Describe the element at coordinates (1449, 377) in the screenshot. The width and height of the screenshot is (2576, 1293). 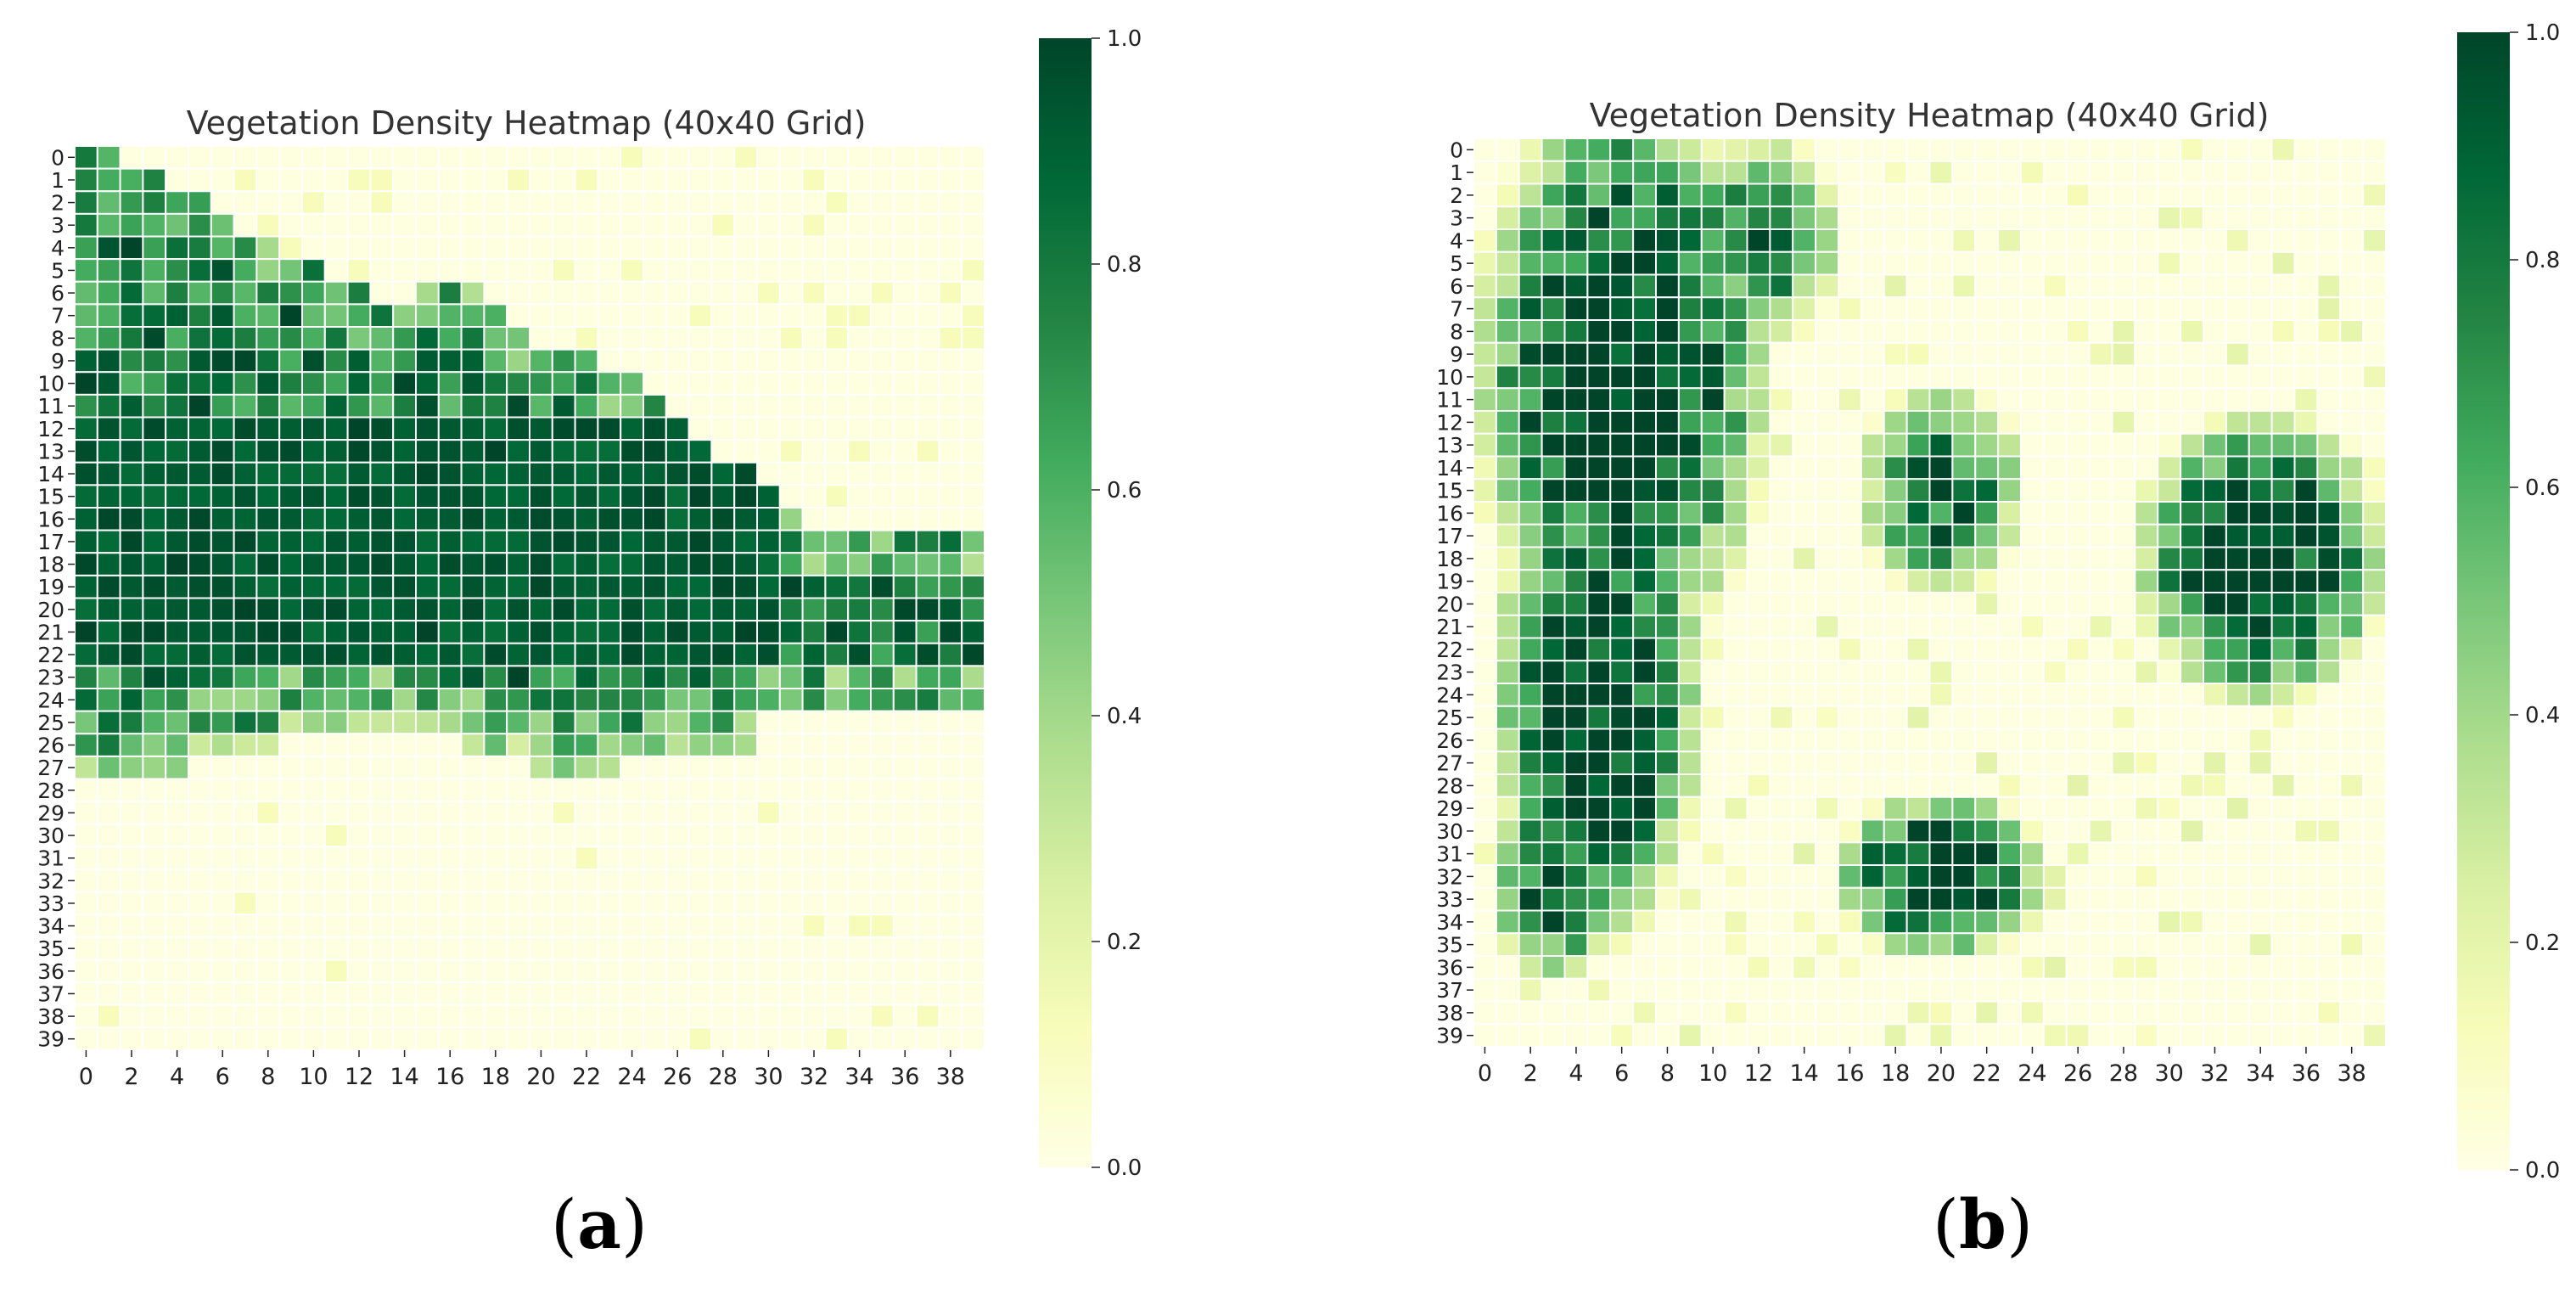
I see `y-tick-label: 10` at that location.